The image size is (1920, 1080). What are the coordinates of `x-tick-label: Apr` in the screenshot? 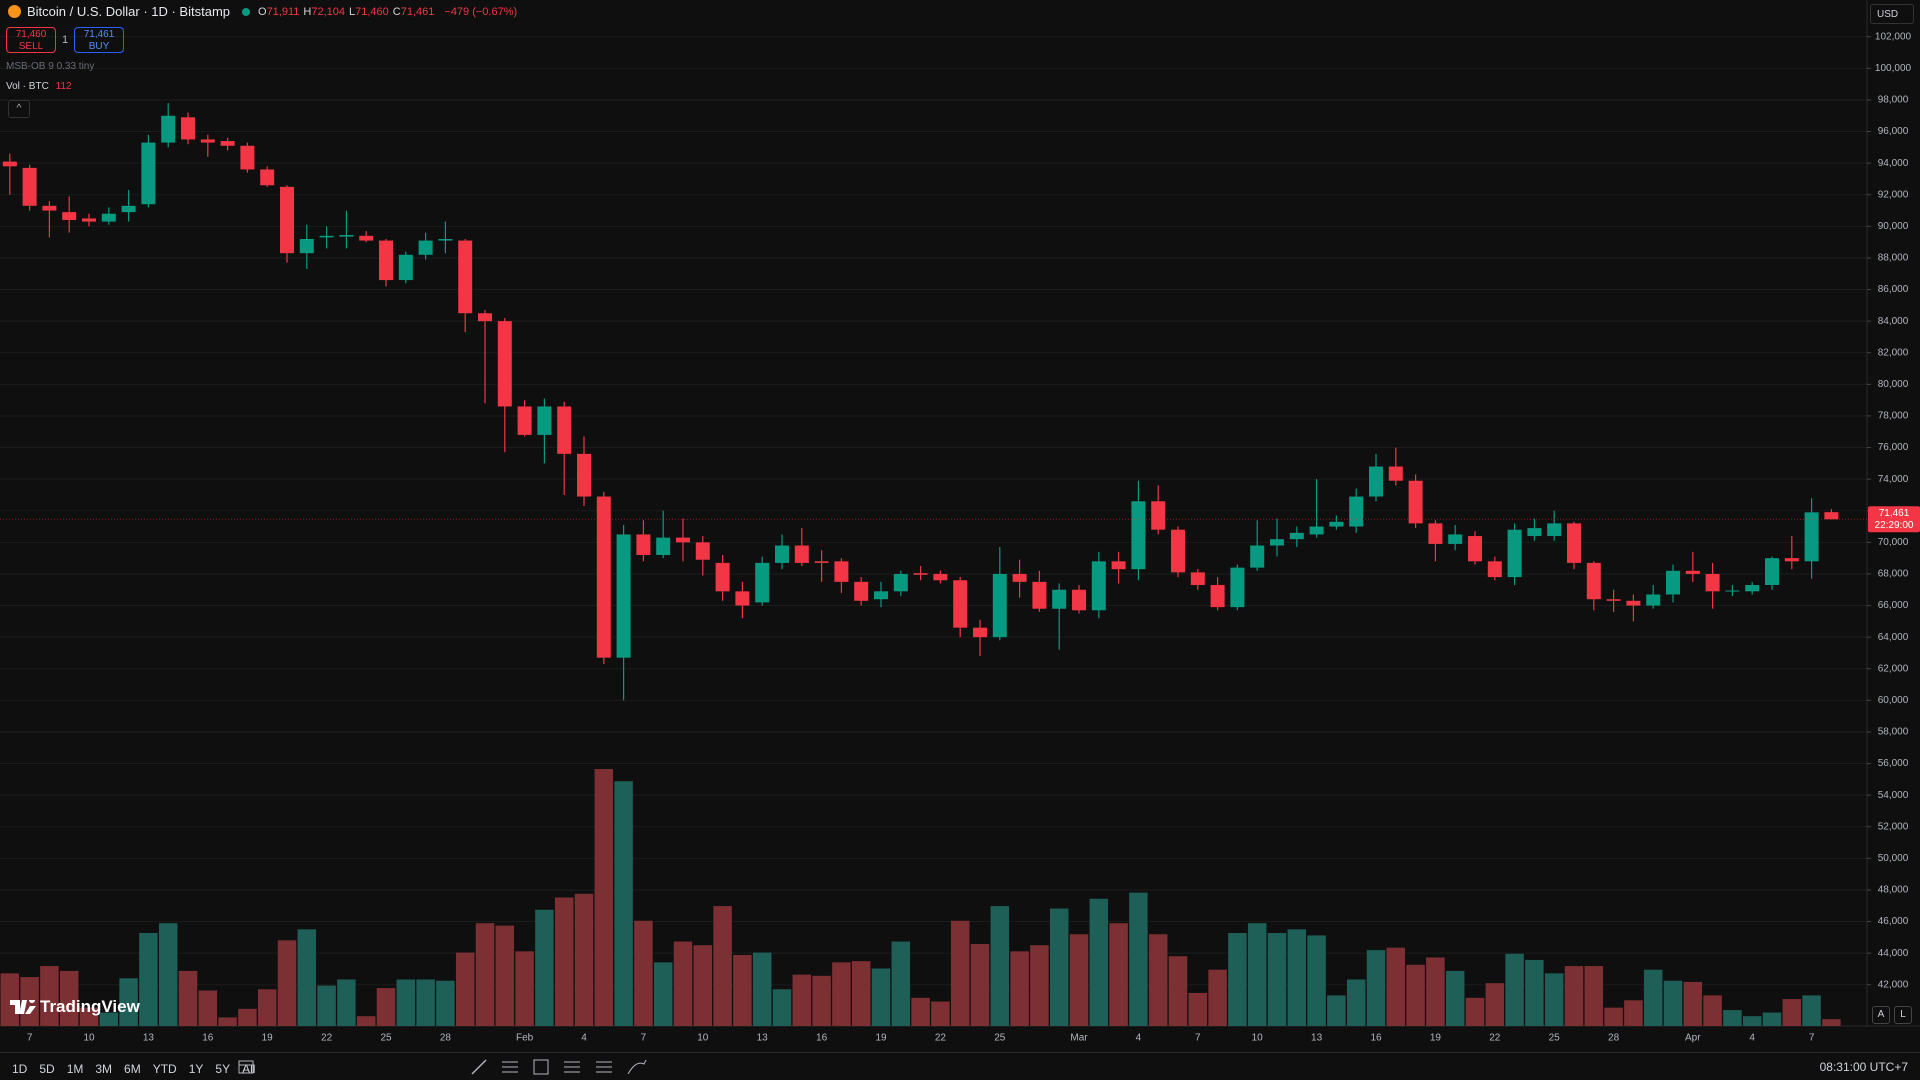 It's located at (1693, 1038).